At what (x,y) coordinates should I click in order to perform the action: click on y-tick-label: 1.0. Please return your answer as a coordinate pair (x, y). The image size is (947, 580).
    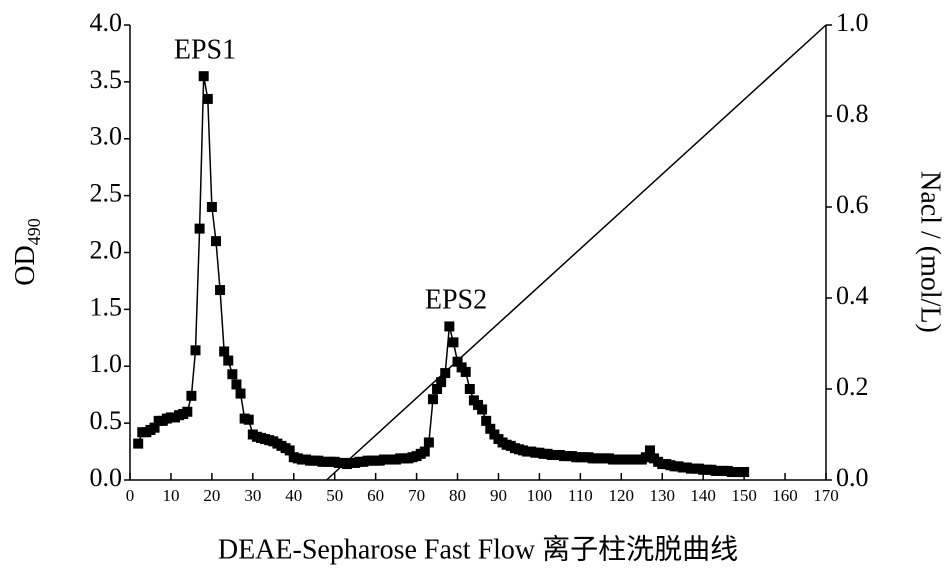
    Looking at the image, I should click on (106, 363).